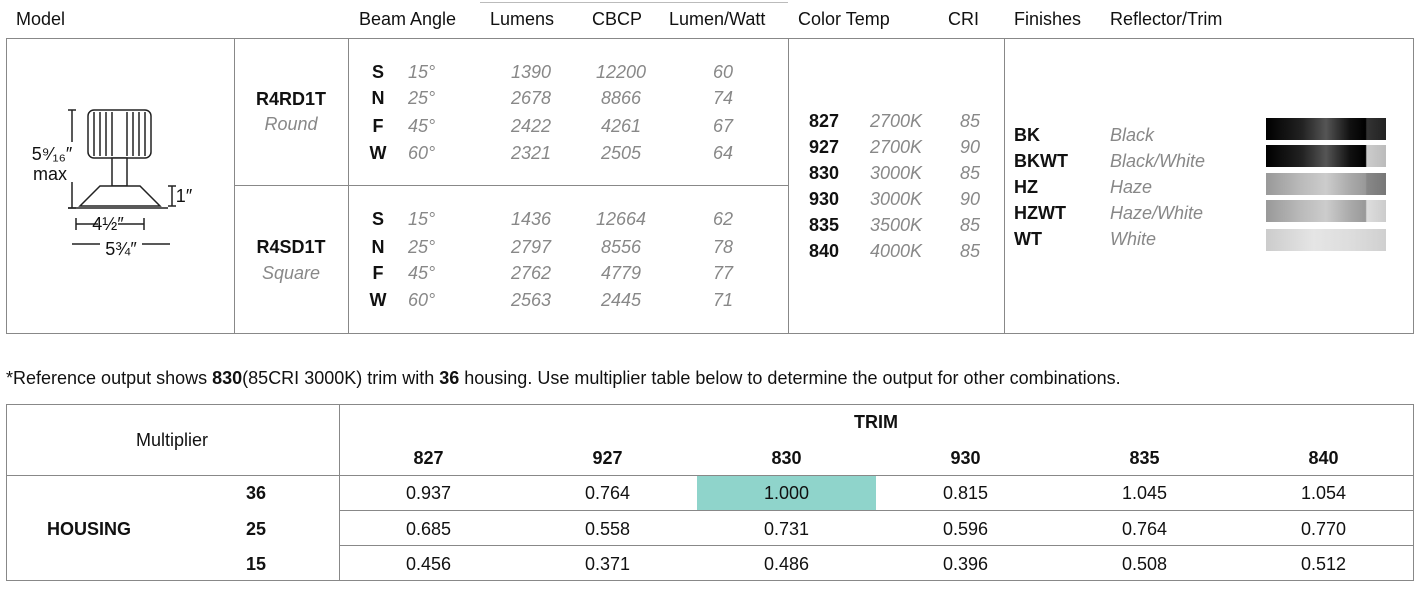  Describe the element at coordinates (291, 273) in the screenshot. I see `model-shape: Square` at that location.